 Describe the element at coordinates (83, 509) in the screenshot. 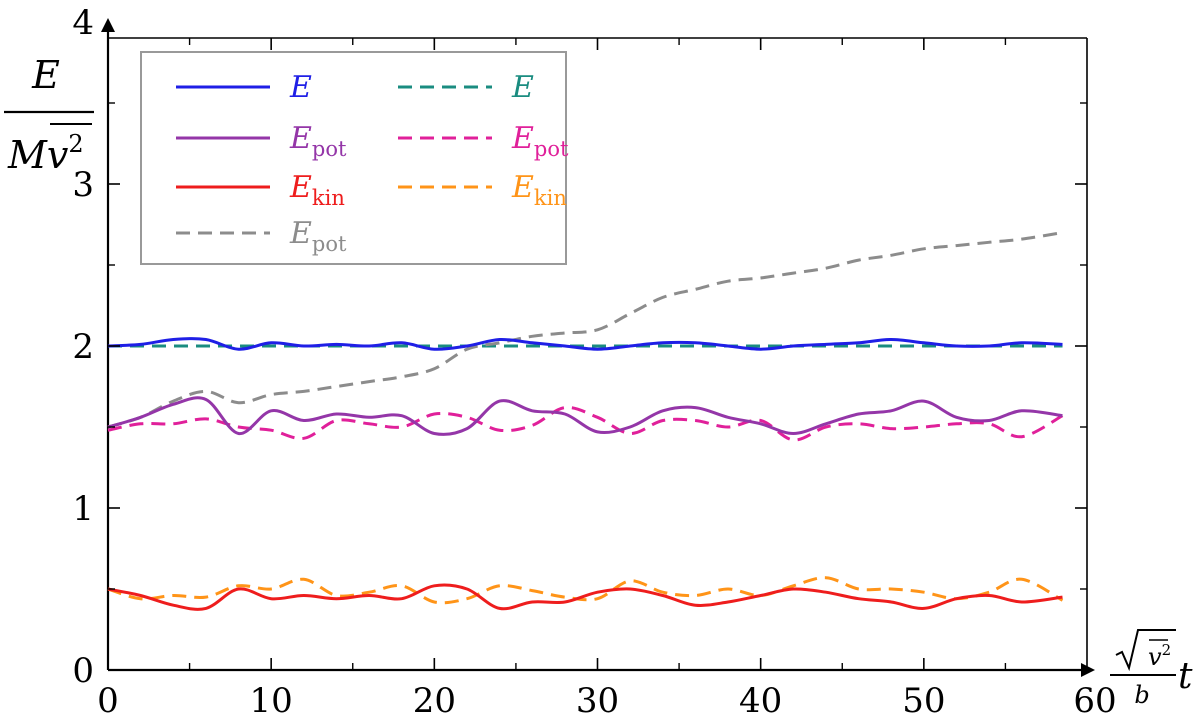

I see `y-tick-label: 1` at that location.